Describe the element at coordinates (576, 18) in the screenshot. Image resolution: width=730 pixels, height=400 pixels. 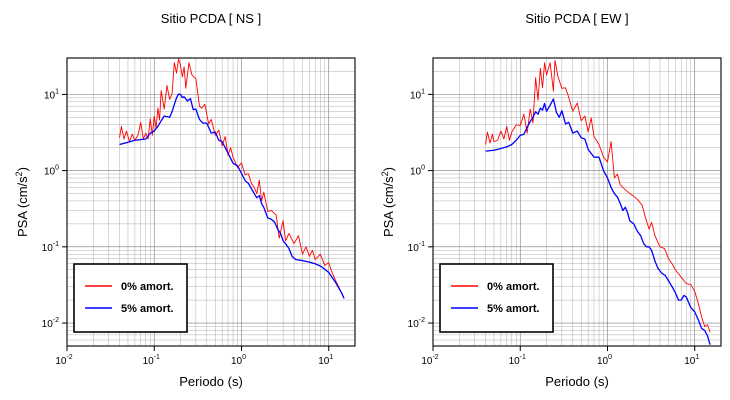
I see `chart-title: Sitio PCDA [ EW ]` at that location.